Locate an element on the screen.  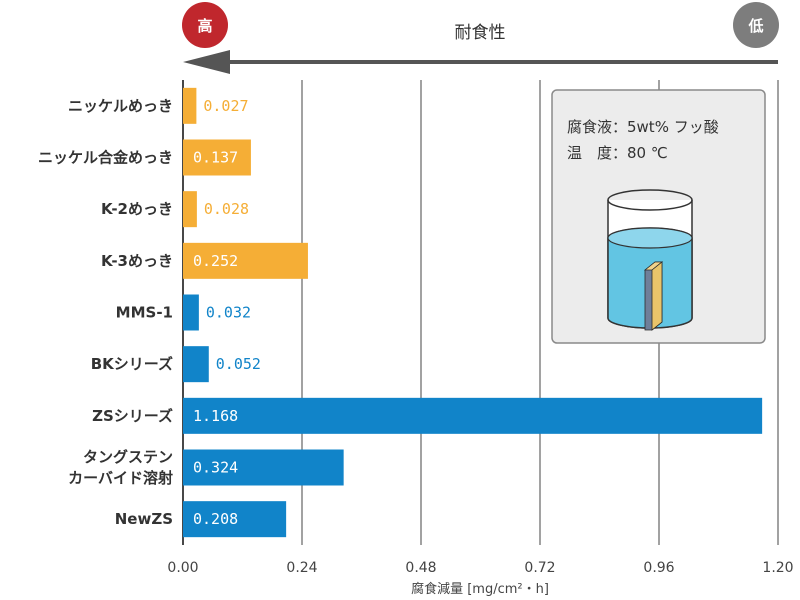
category-label: K-2めっき is located at coordinates (137, 209).